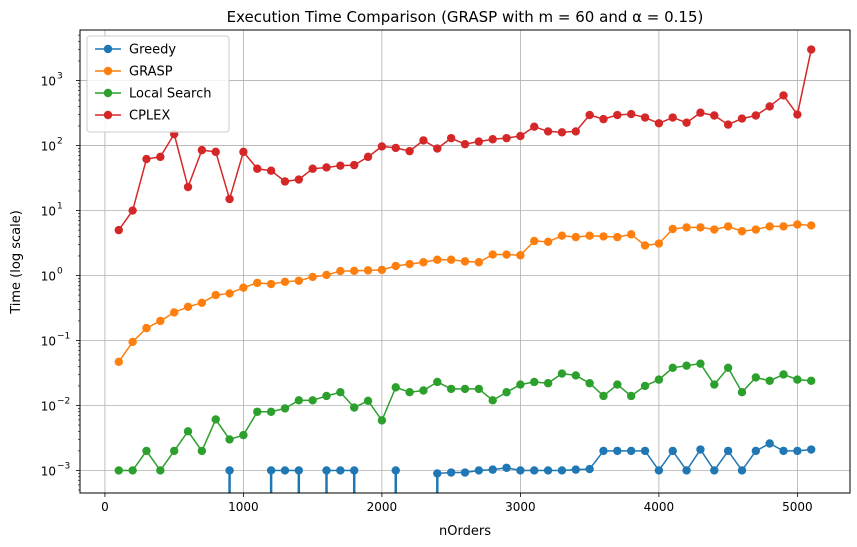 Image resolution: width=857 pixels, height=547 pixels. I want to click on x-tick-label: 4000, so click(659, 507).